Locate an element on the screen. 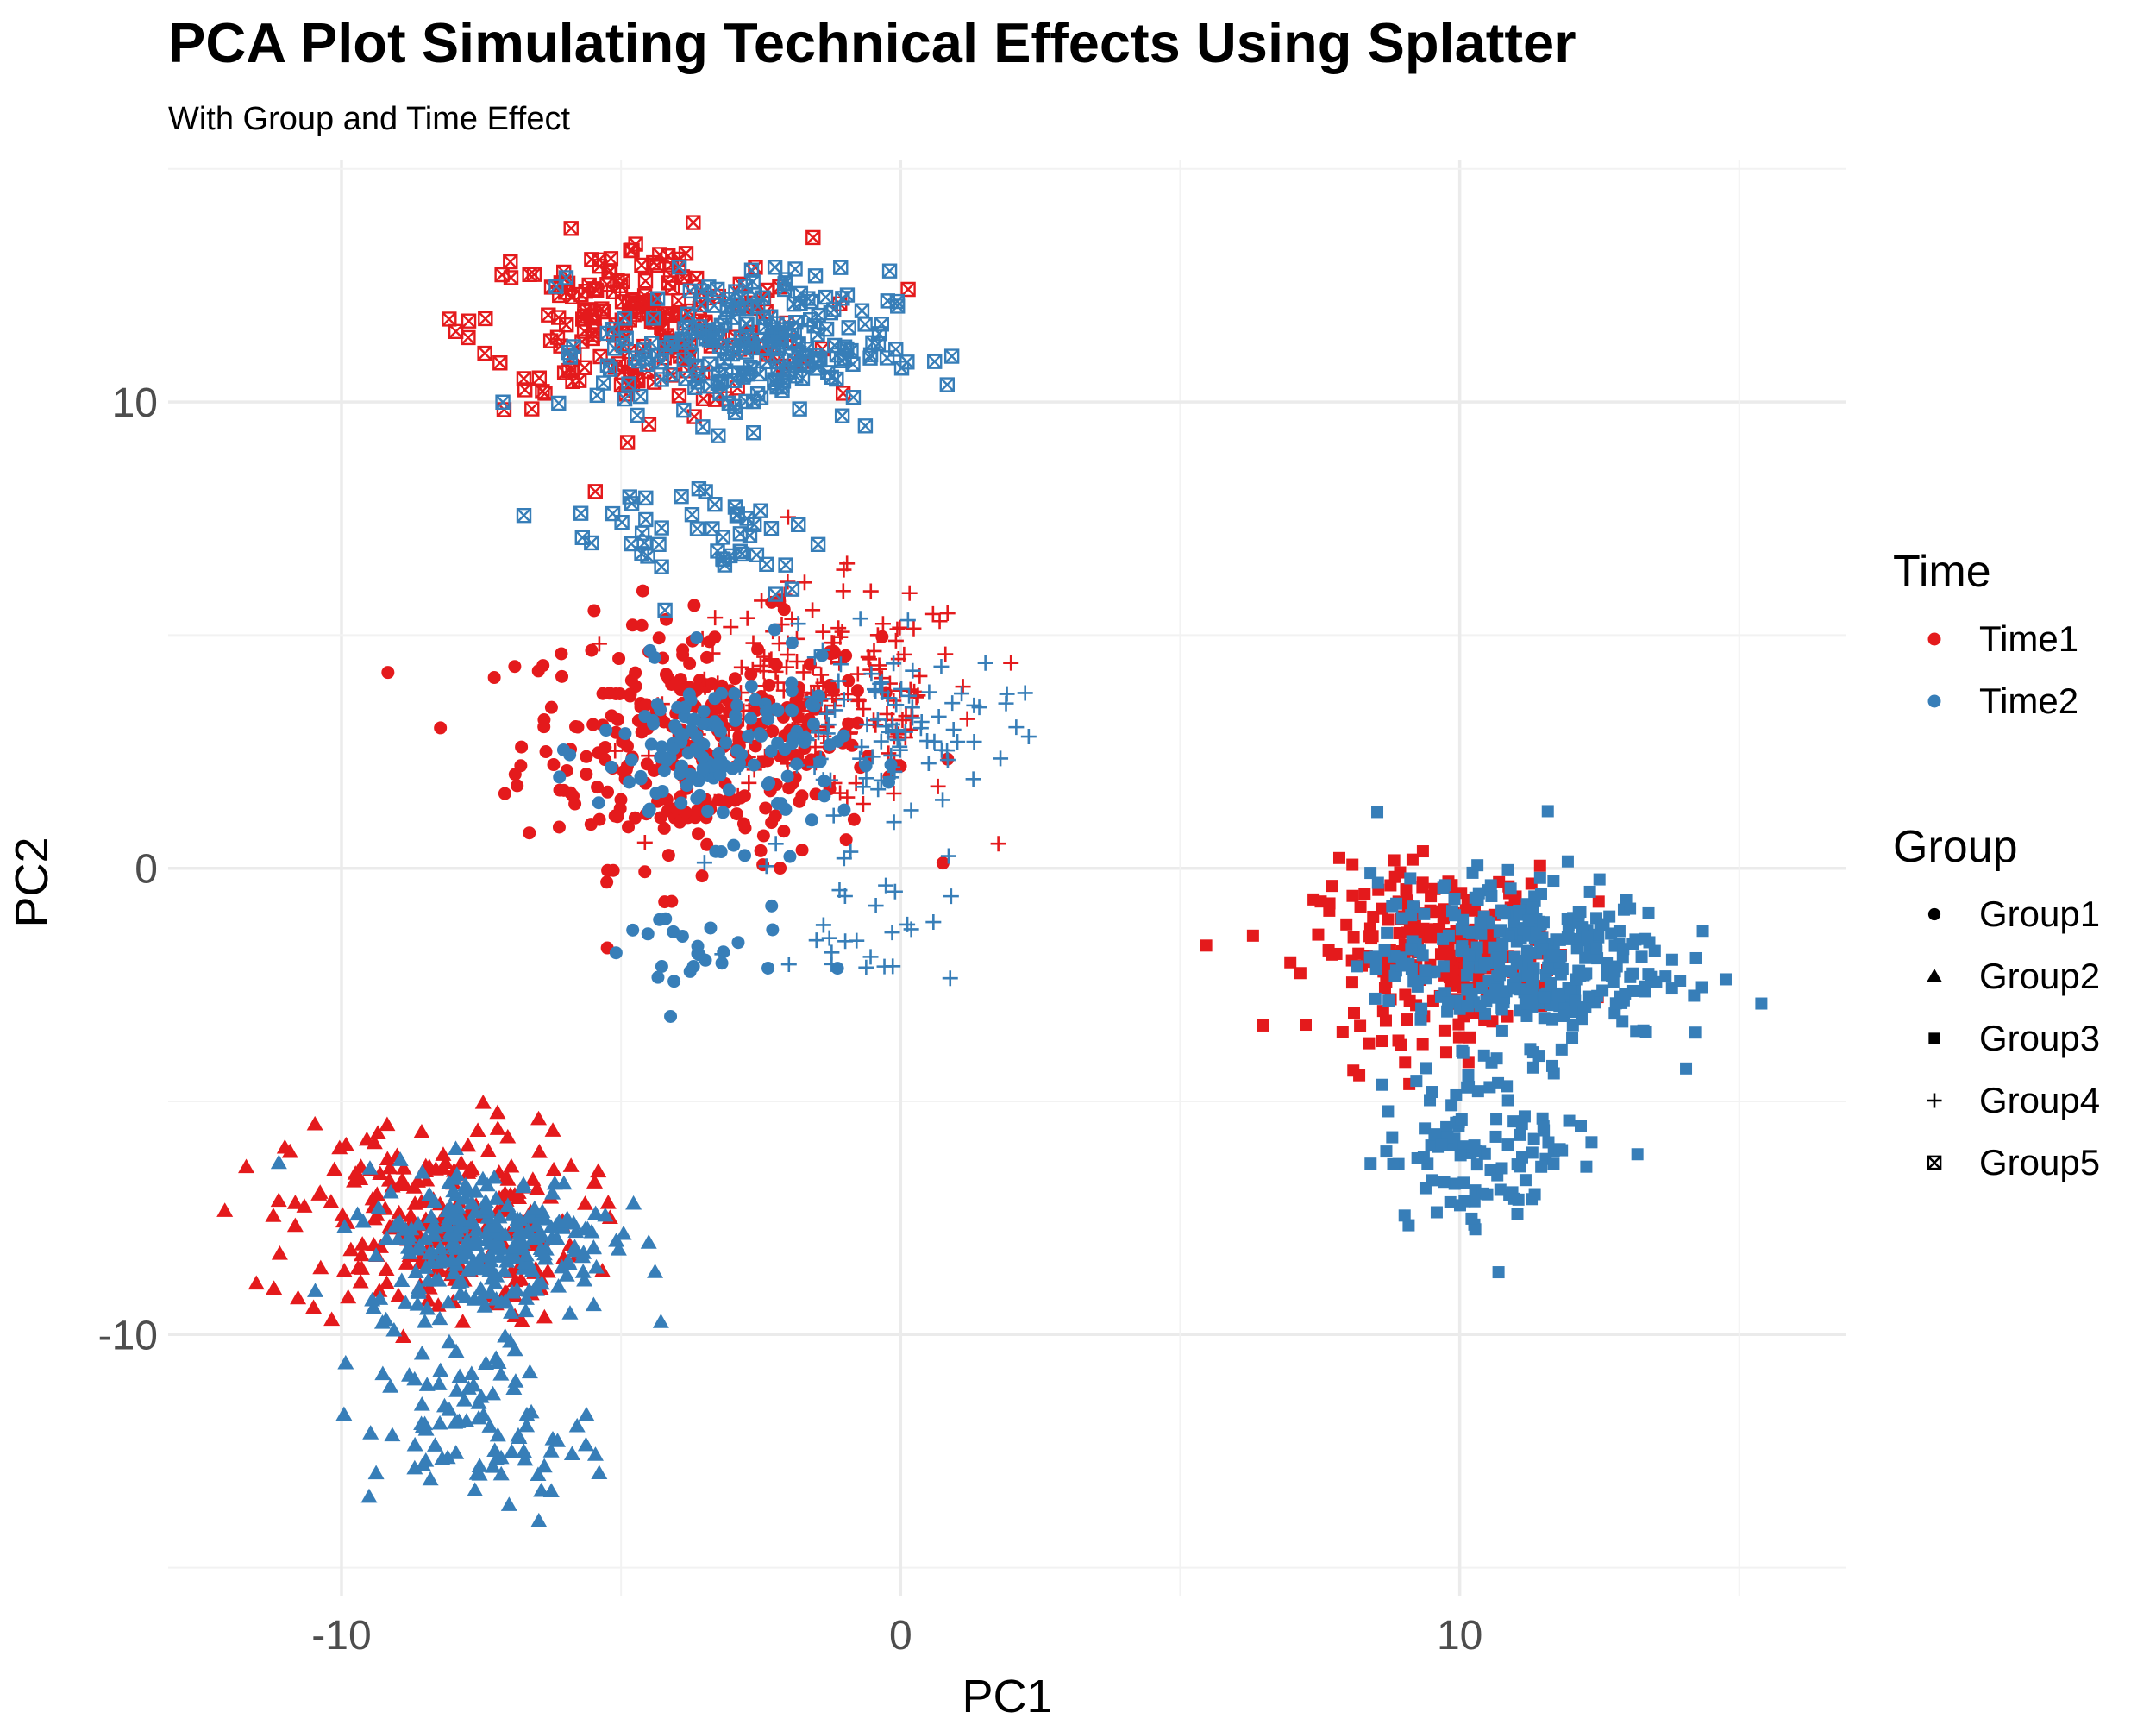 The width and height of the screenshot is (2156, 1725). legend-key-group4 is located at coordinates (1935, 1100).